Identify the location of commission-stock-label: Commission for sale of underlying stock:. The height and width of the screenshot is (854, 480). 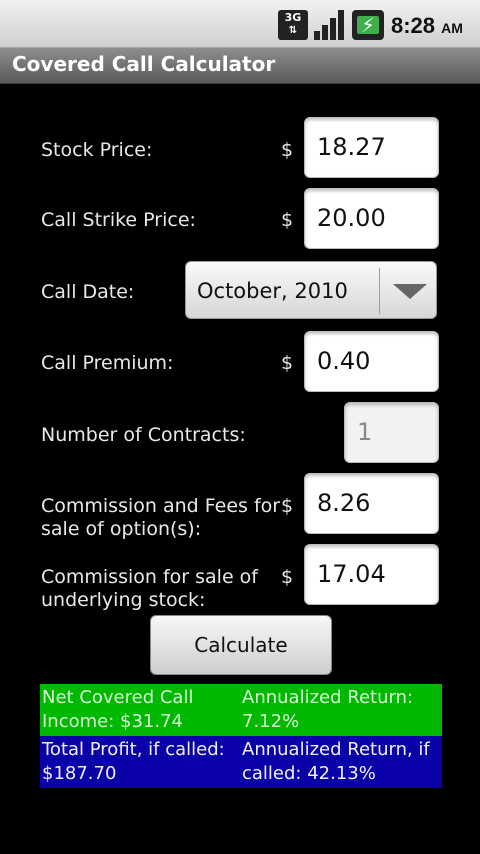
(149, 589).